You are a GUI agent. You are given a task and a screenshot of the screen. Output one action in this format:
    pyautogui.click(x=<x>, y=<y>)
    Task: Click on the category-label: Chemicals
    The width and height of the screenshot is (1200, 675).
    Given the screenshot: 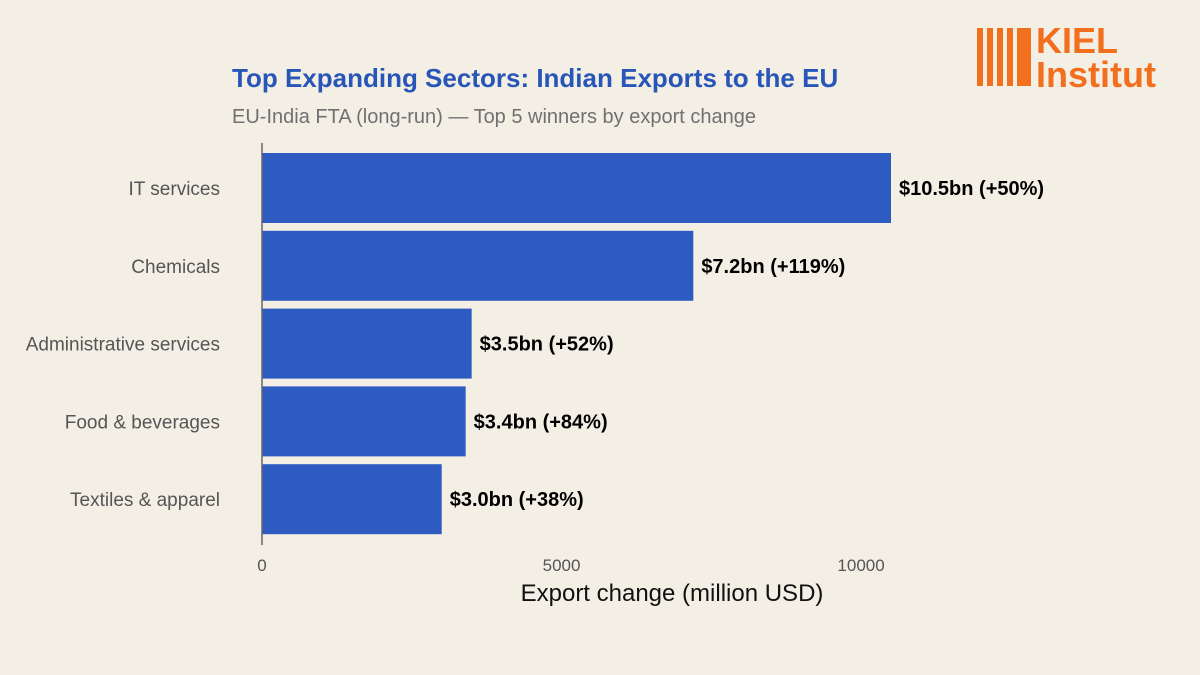 What is the action you would take?
    pyautogui.click(x=175, y=267)
    